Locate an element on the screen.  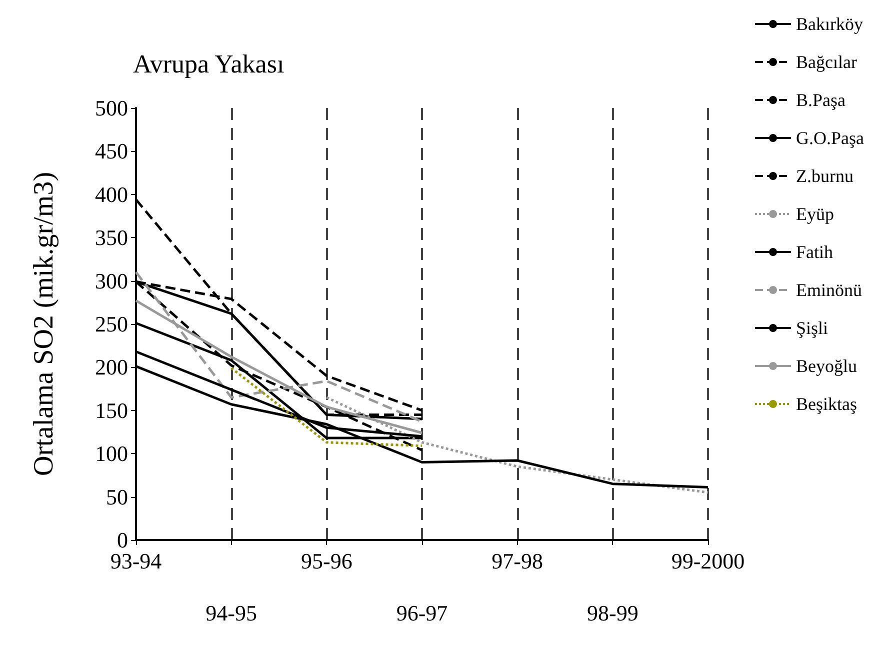
y-tick-label: 250 is located at coordinates (111, 324).